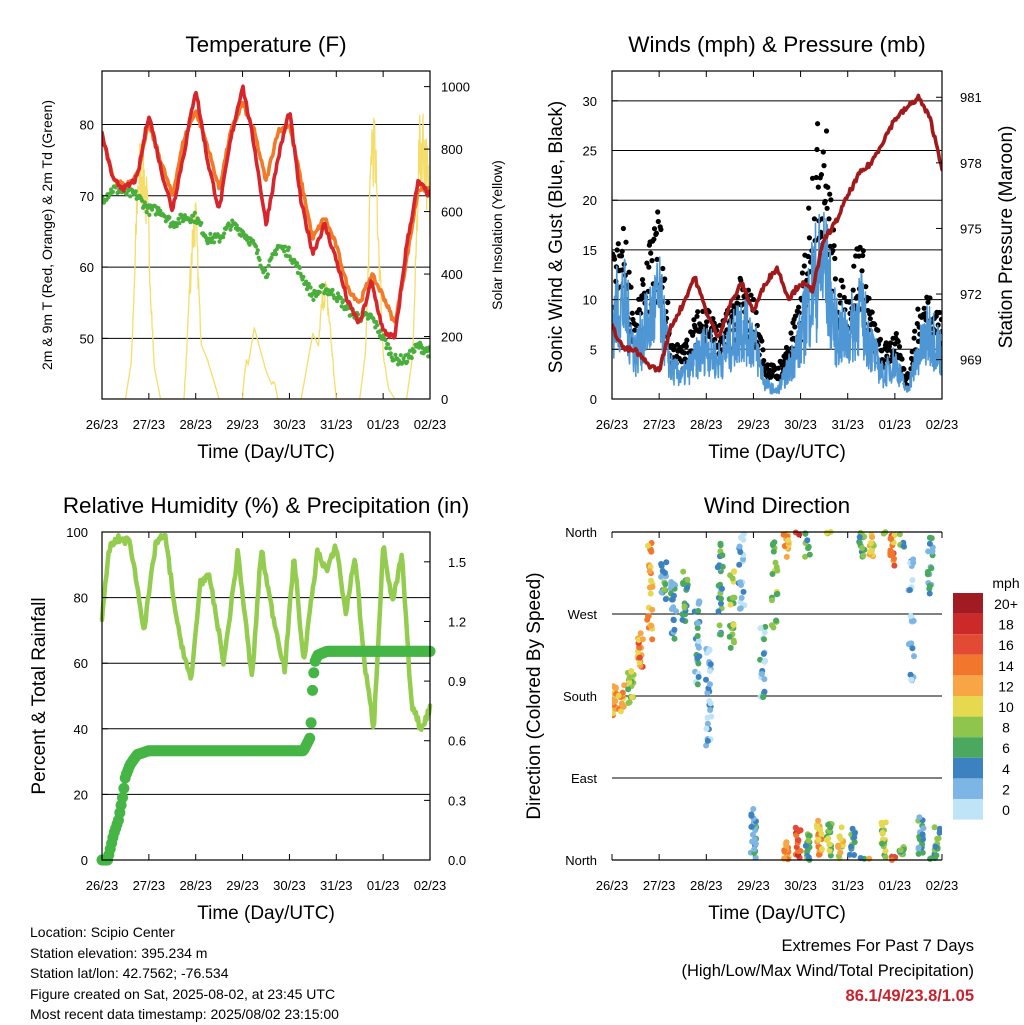 Image resolution: width=1024 pixels, height=1025 pixels. What do you see at coordinates (102, 885) in the screenshot?
I see `humidity-xtick-label: 26/23` at bounding box center [102, 885].